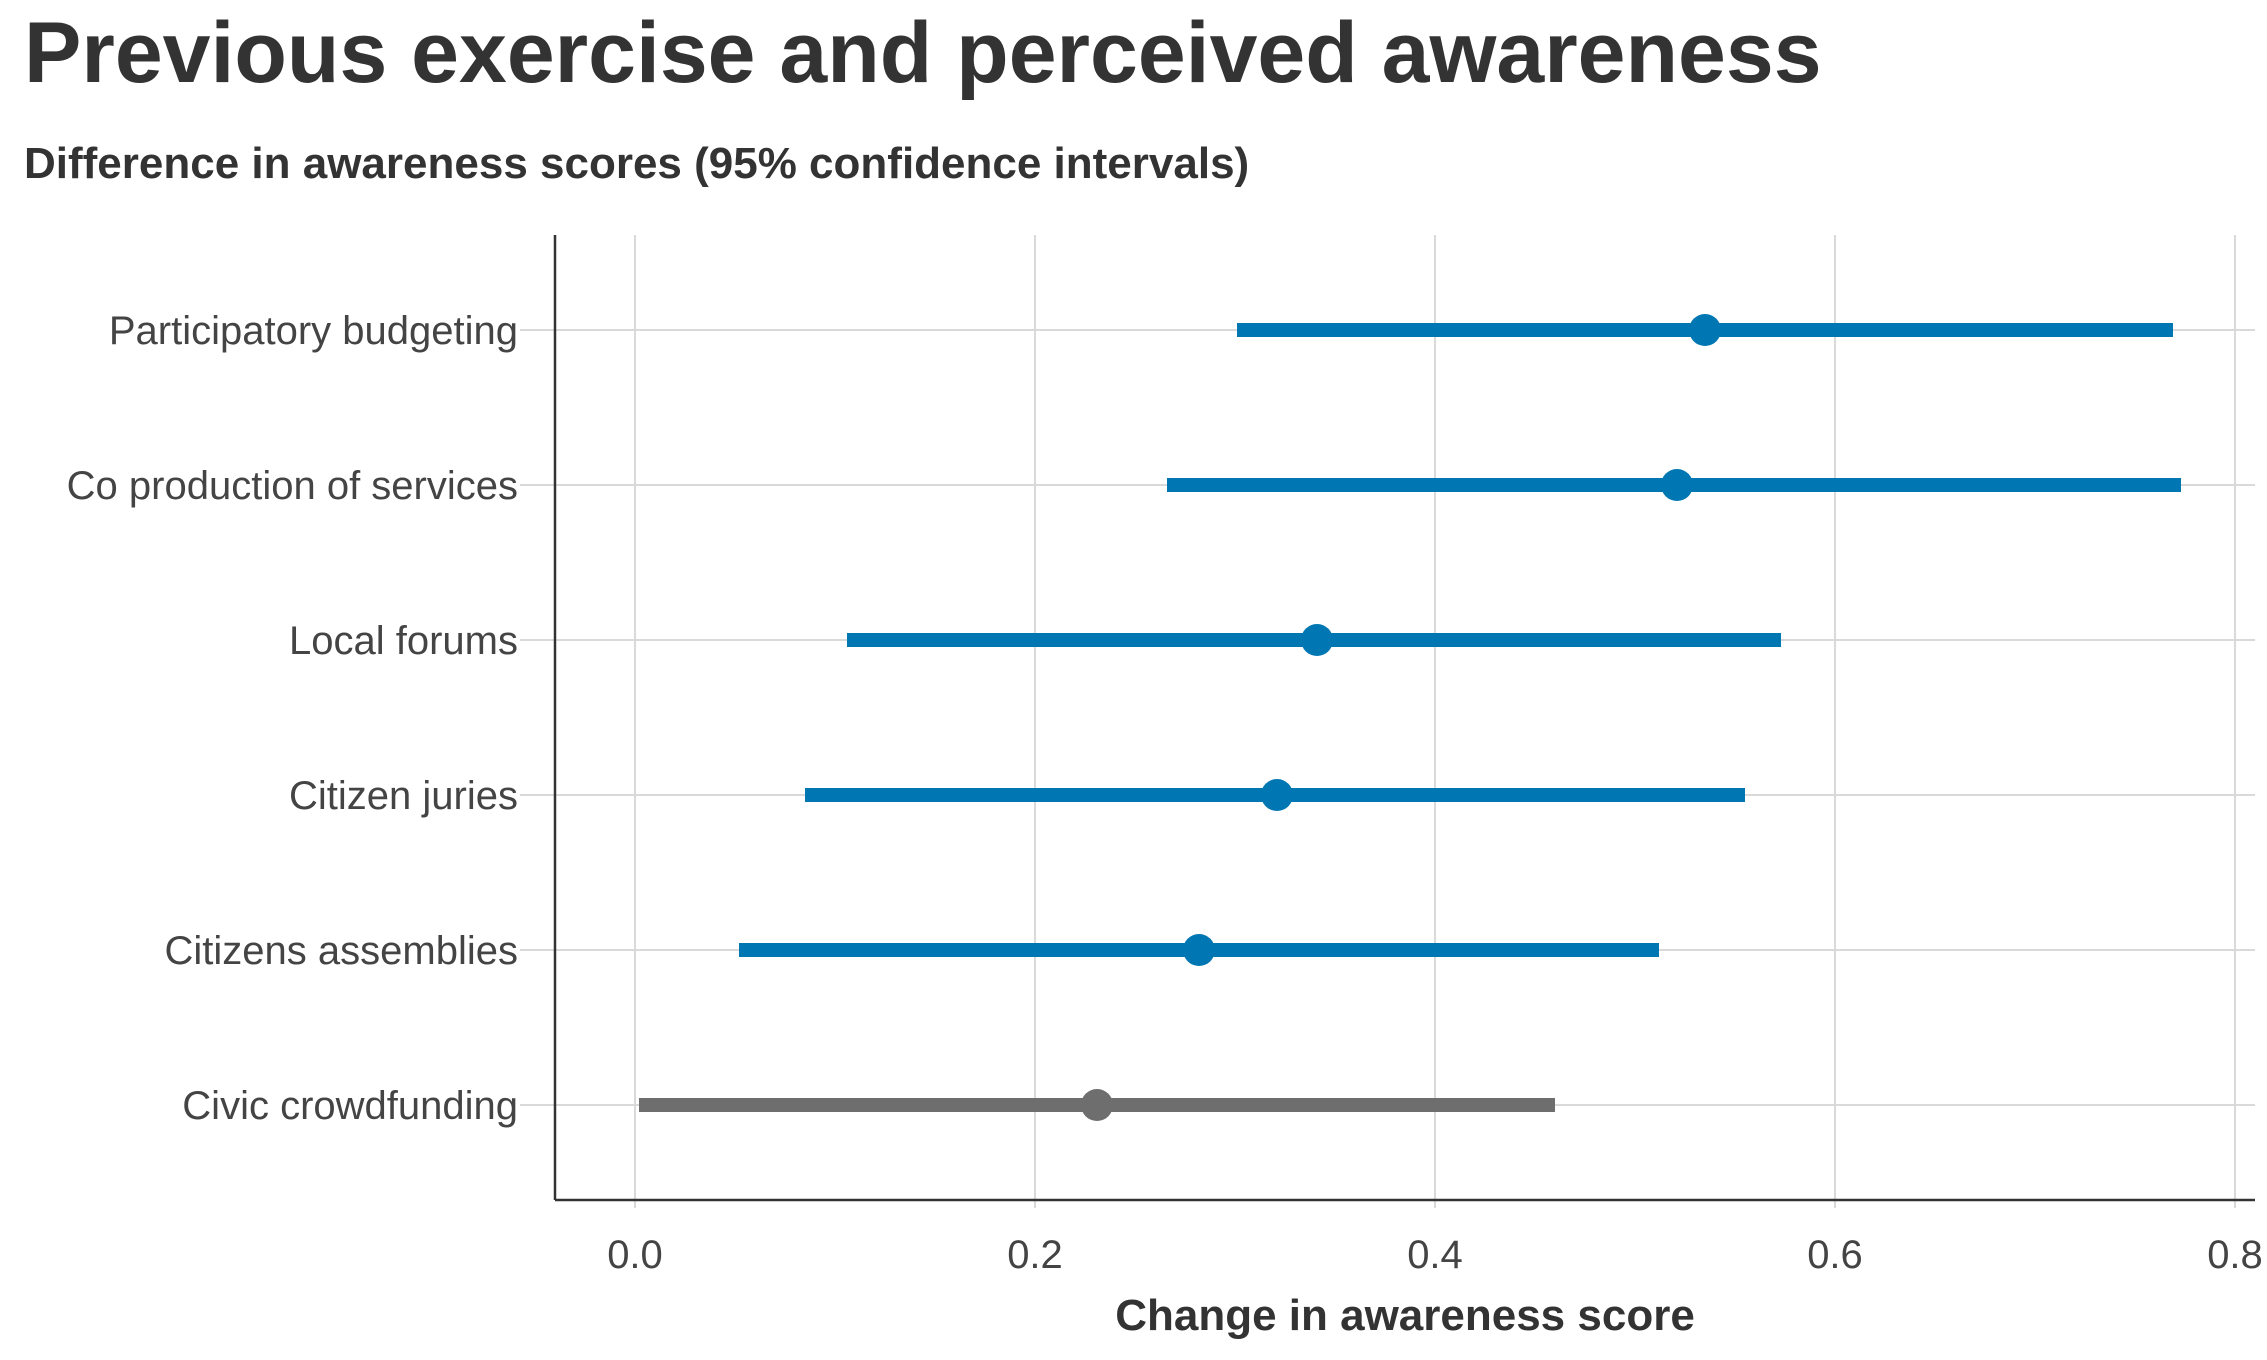  What do you see at coordinates (1435, 1255) in the screenshot?
I see `x-tick-label: 0.4` at bounding box center [1435, 1255].